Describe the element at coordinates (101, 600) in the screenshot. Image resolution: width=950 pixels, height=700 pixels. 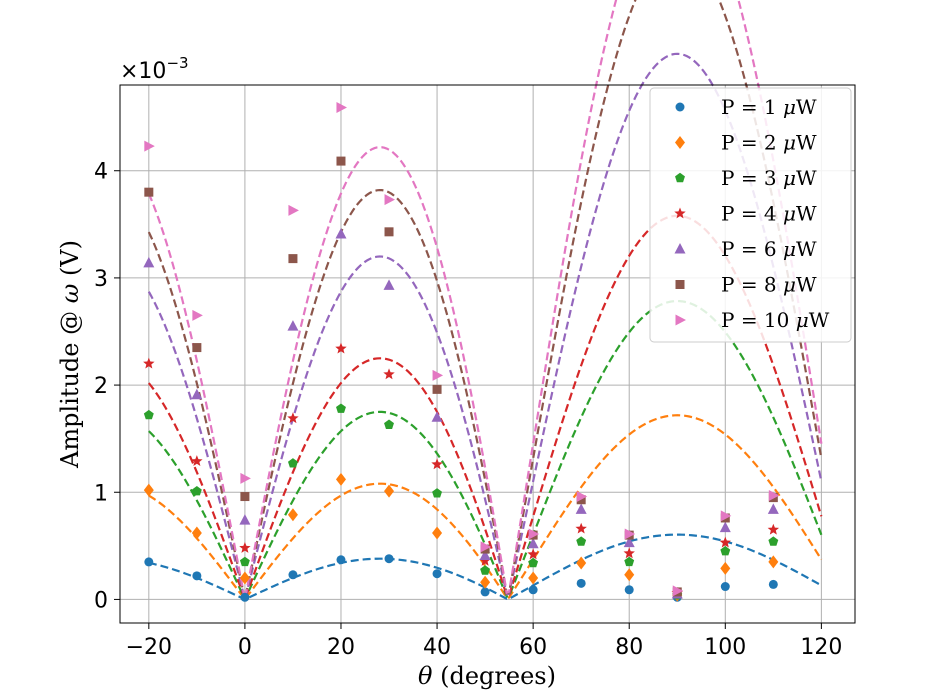
I see `y-tick-label: 0` at that location.